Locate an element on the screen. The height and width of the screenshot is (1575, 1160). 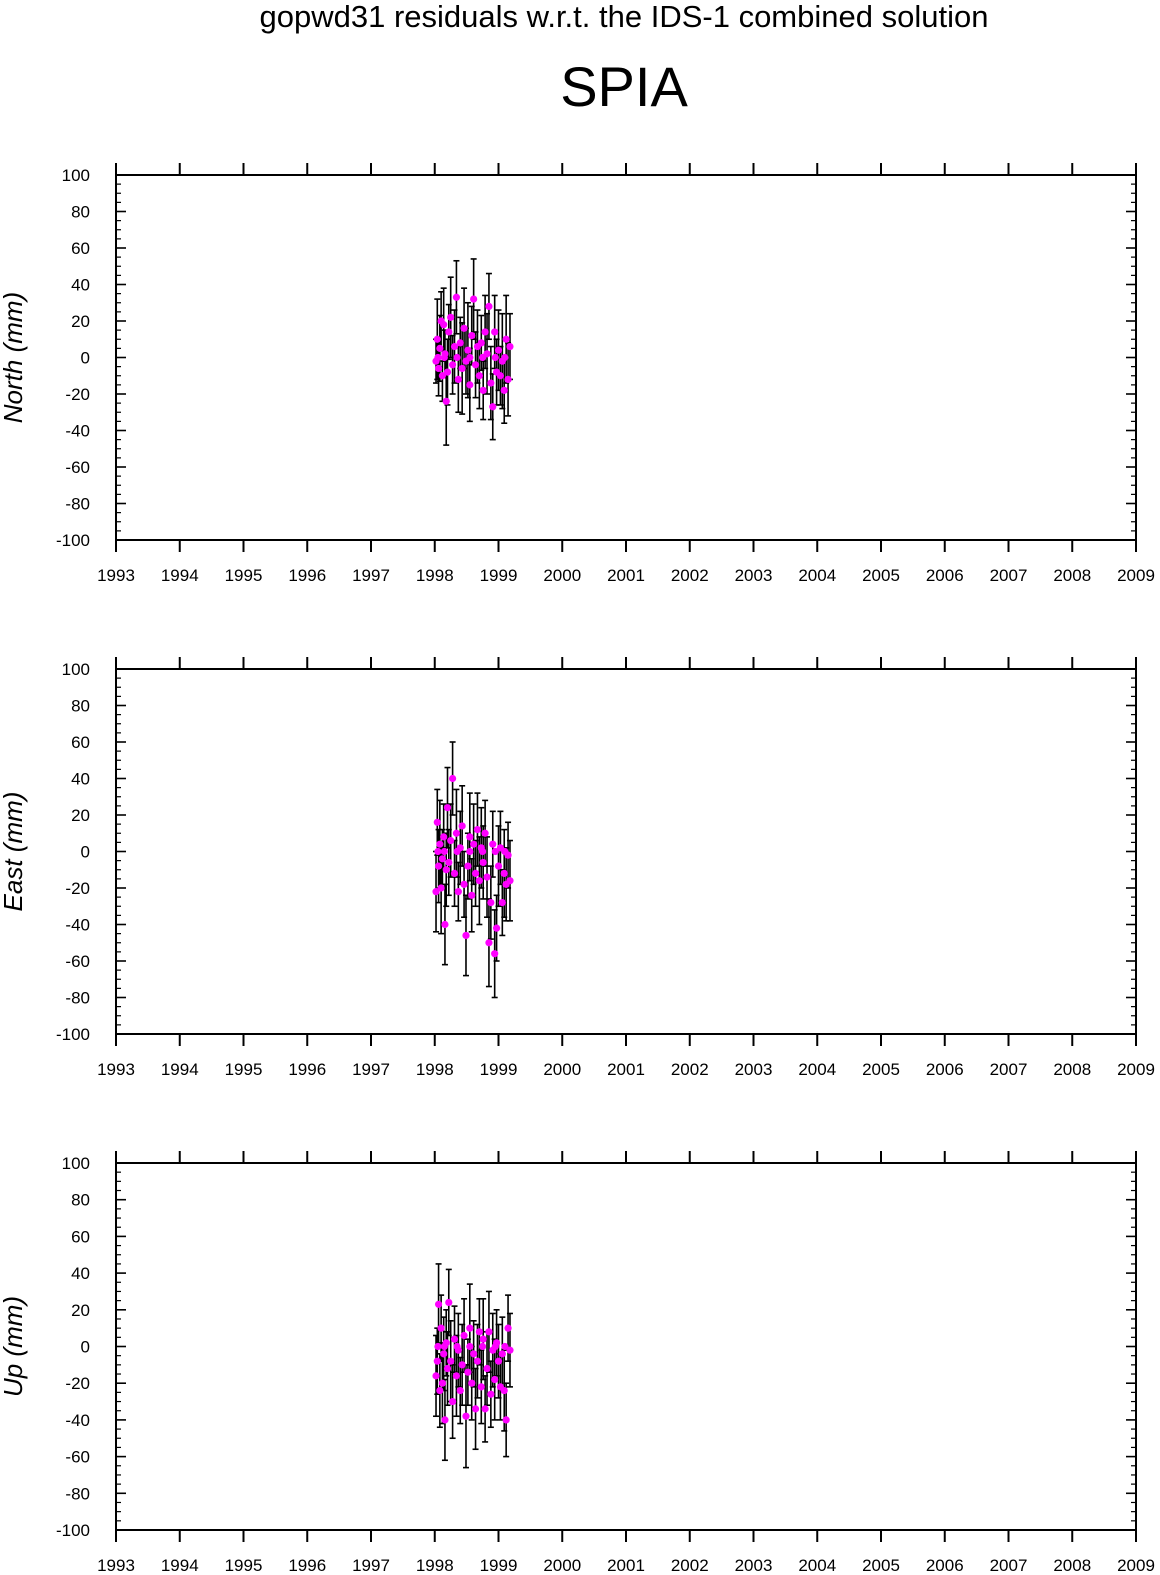
y-axis-label: North (mm) is located at coordinates (14, 357).